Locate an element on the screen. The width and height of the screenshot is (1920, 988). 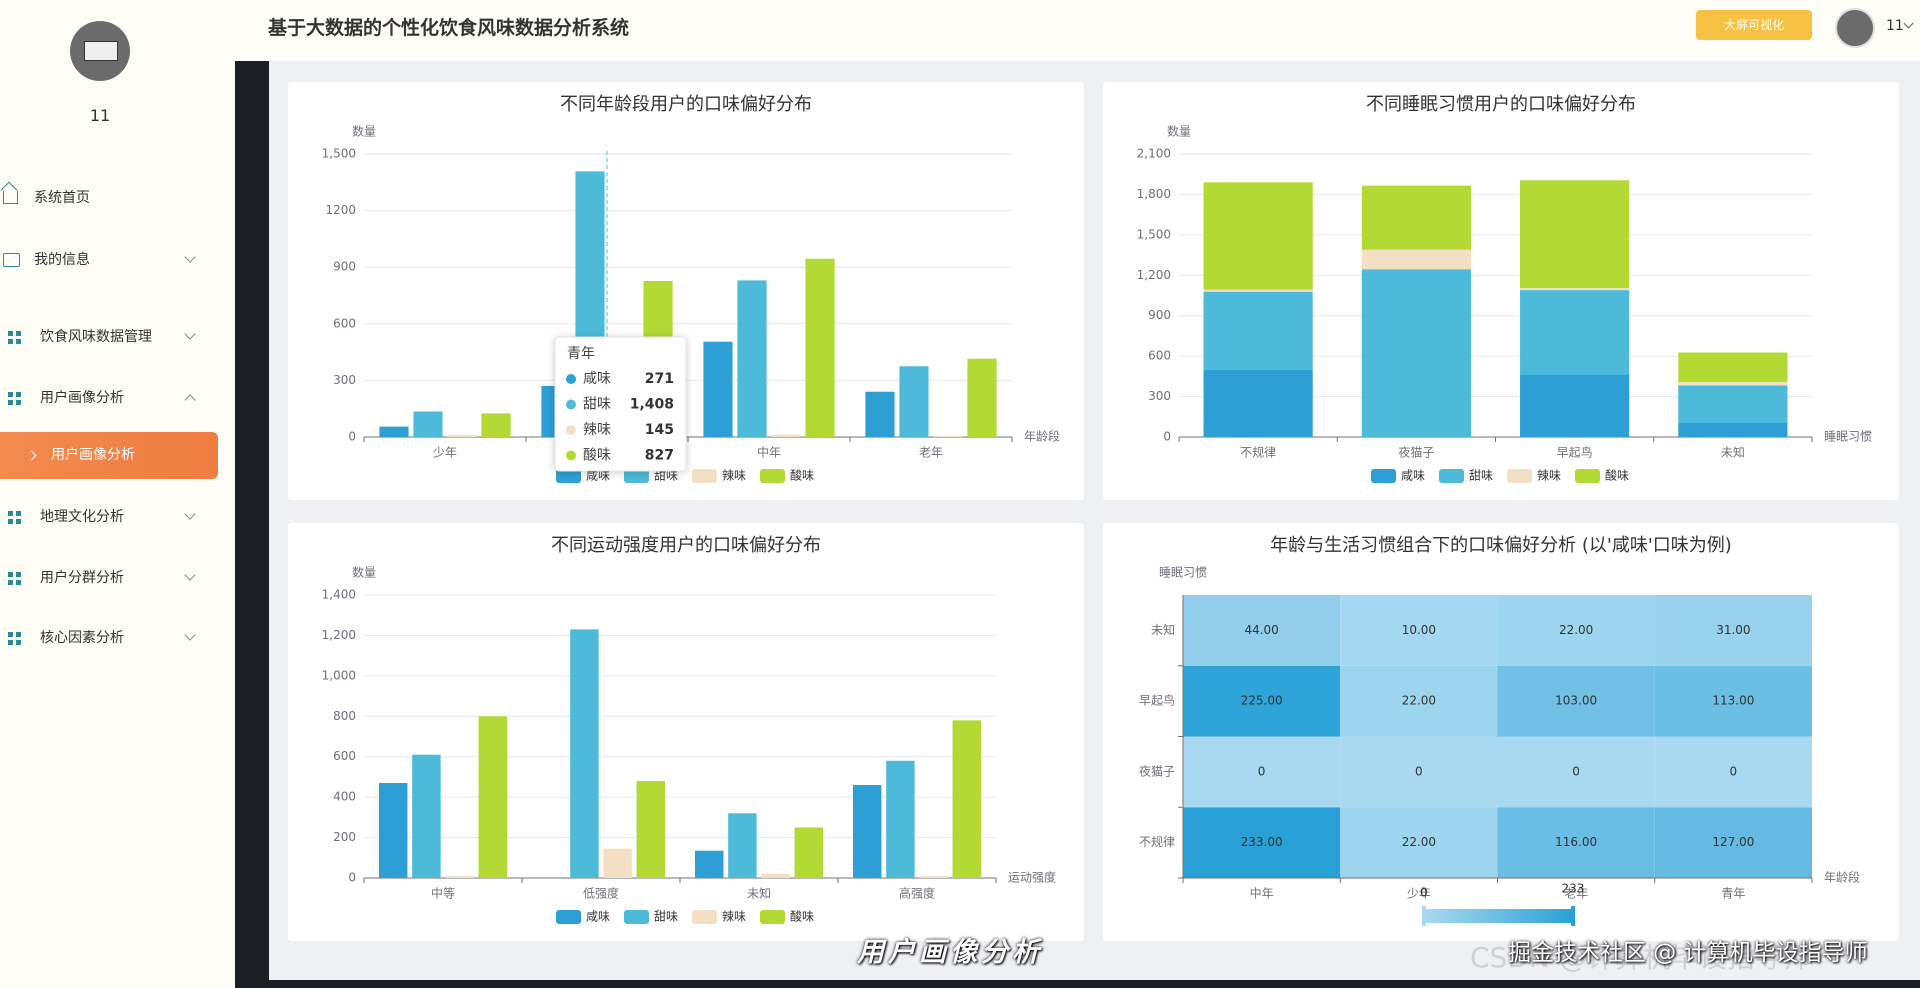
tooltip-value: 145 is located at coordinates (659, 430).